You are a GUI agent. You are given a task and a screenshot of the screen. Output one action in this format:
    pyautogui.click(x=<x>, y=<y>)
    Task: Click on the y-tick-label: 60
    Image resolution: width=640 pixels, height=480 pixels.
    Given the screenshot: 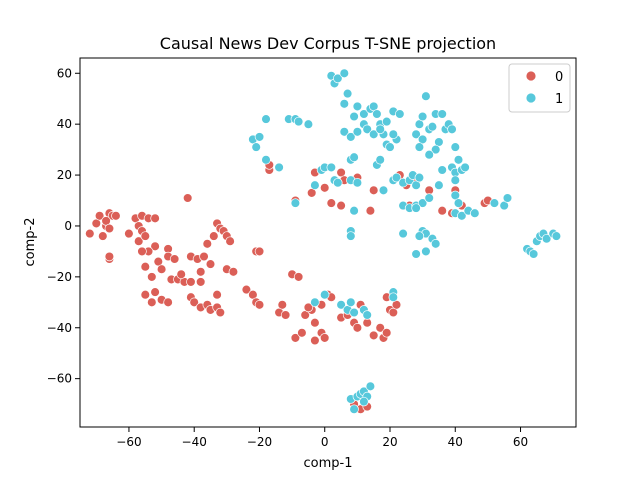 What is the action you would take?
    pyautogui.click(x=64, y=73)
    